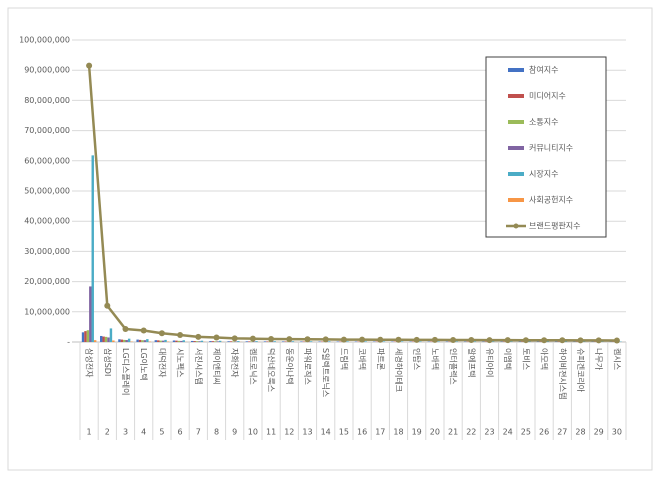 The height and width of the screenshot is (482, 660). I want to click on rank-label: 9, so click(234, 432).